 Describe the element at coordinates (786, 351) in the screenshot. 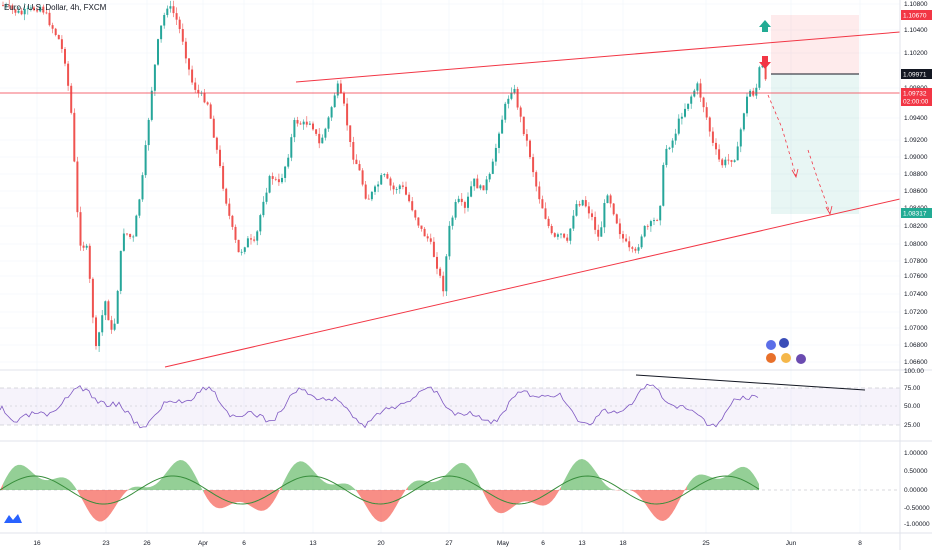

I see `event-icons` at that location.